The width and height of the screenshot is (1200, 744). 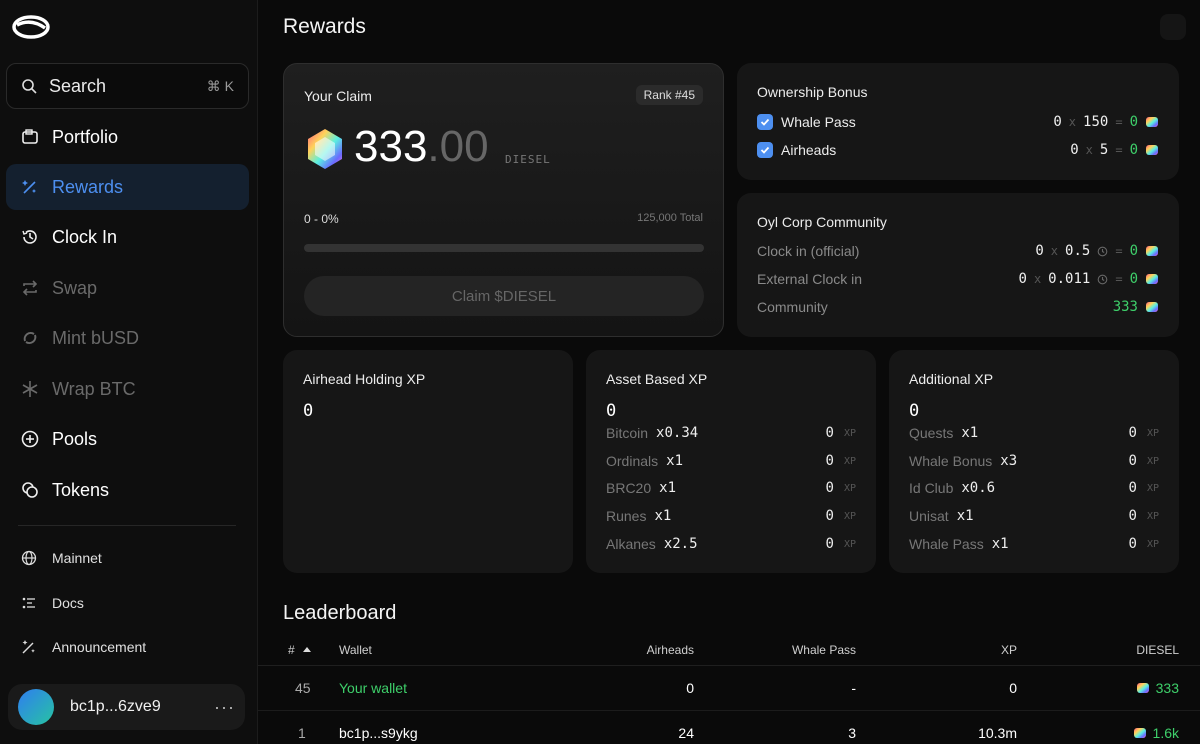 What do you see at coordinates (127, 137) in the screenshot?
I see `sidebar-item-portfolio: Portfolio` at bounding box center [127, 137].